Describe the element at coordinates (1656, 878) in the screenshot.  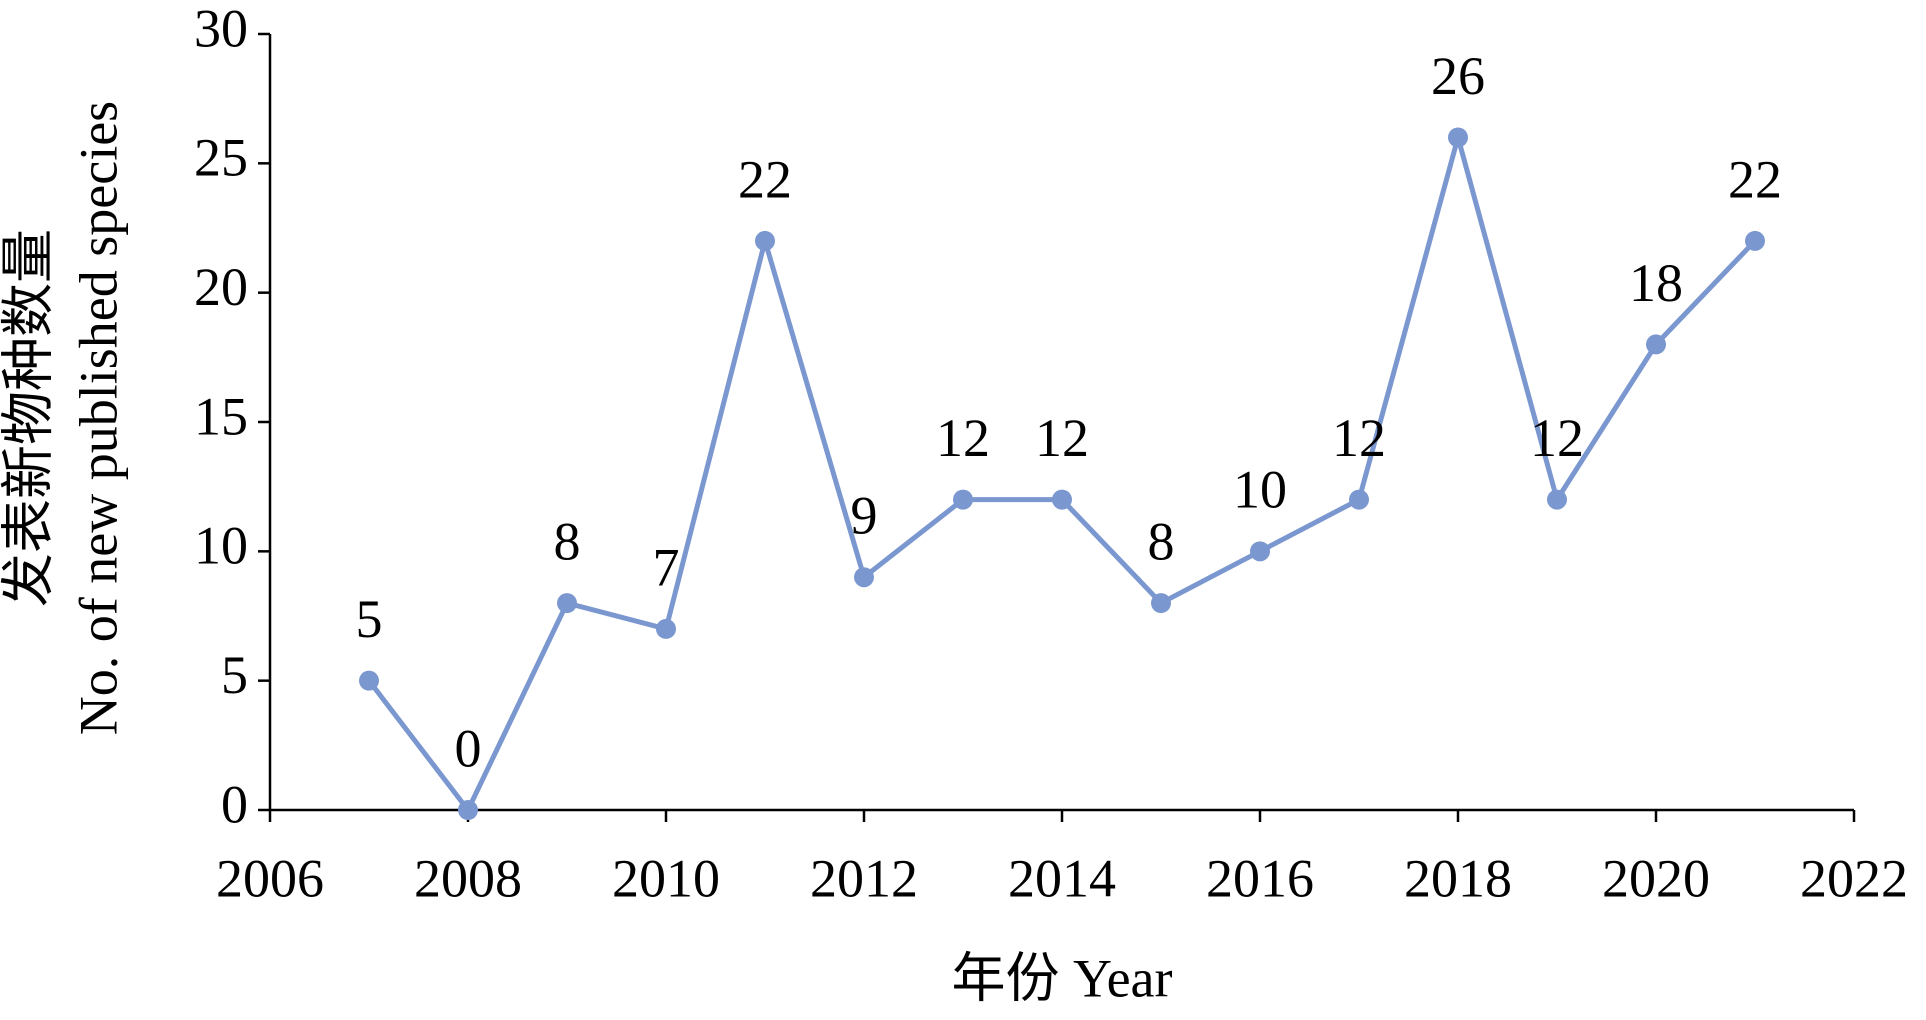
I see `x-tick-label: 2020` at that location.